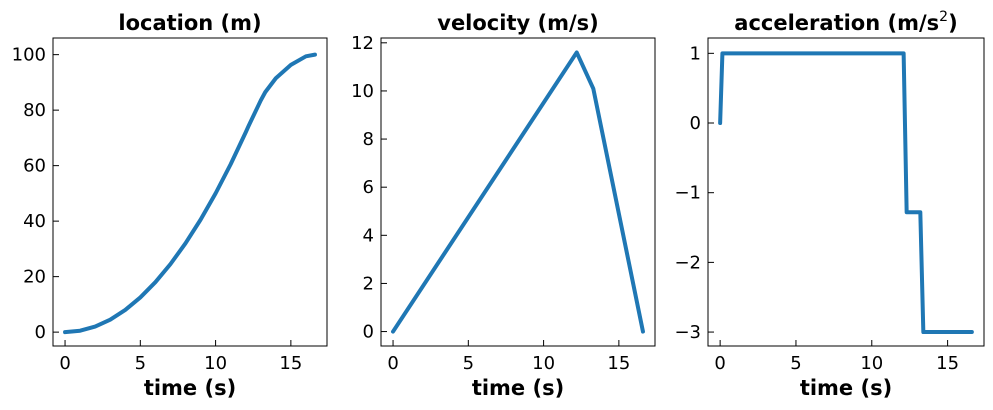  Describe the element at coordinates (34, 221) in the screenshot. I see `y-tick-label: 40` at that location.